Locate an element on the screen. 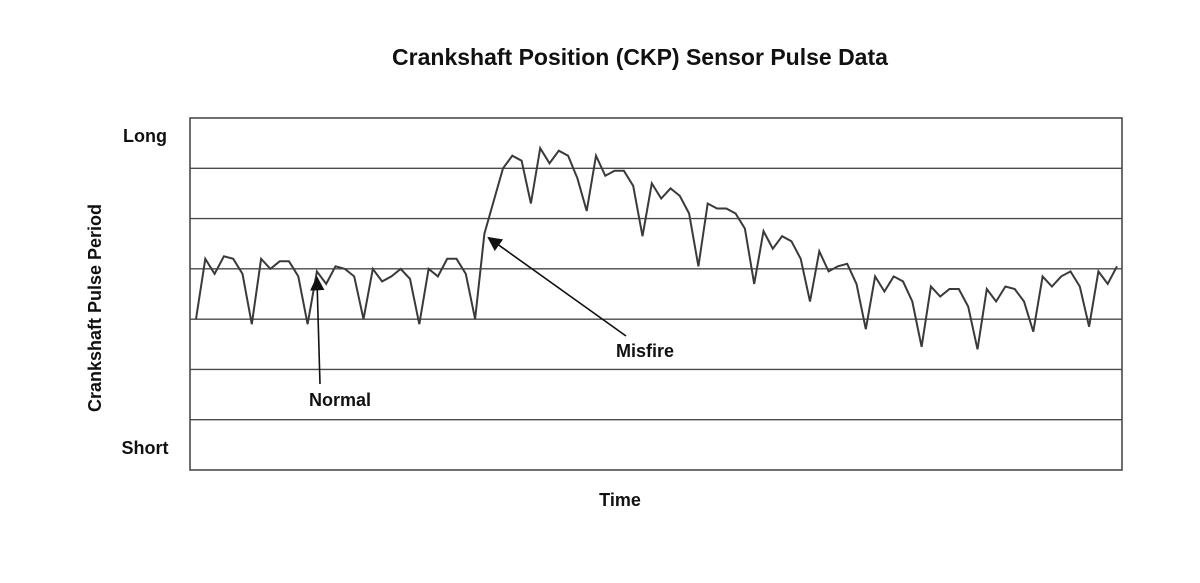 The width and height of the screenshot is (1200, 583). annotation-misfire: Misfire is located at coordinates (645, 351).